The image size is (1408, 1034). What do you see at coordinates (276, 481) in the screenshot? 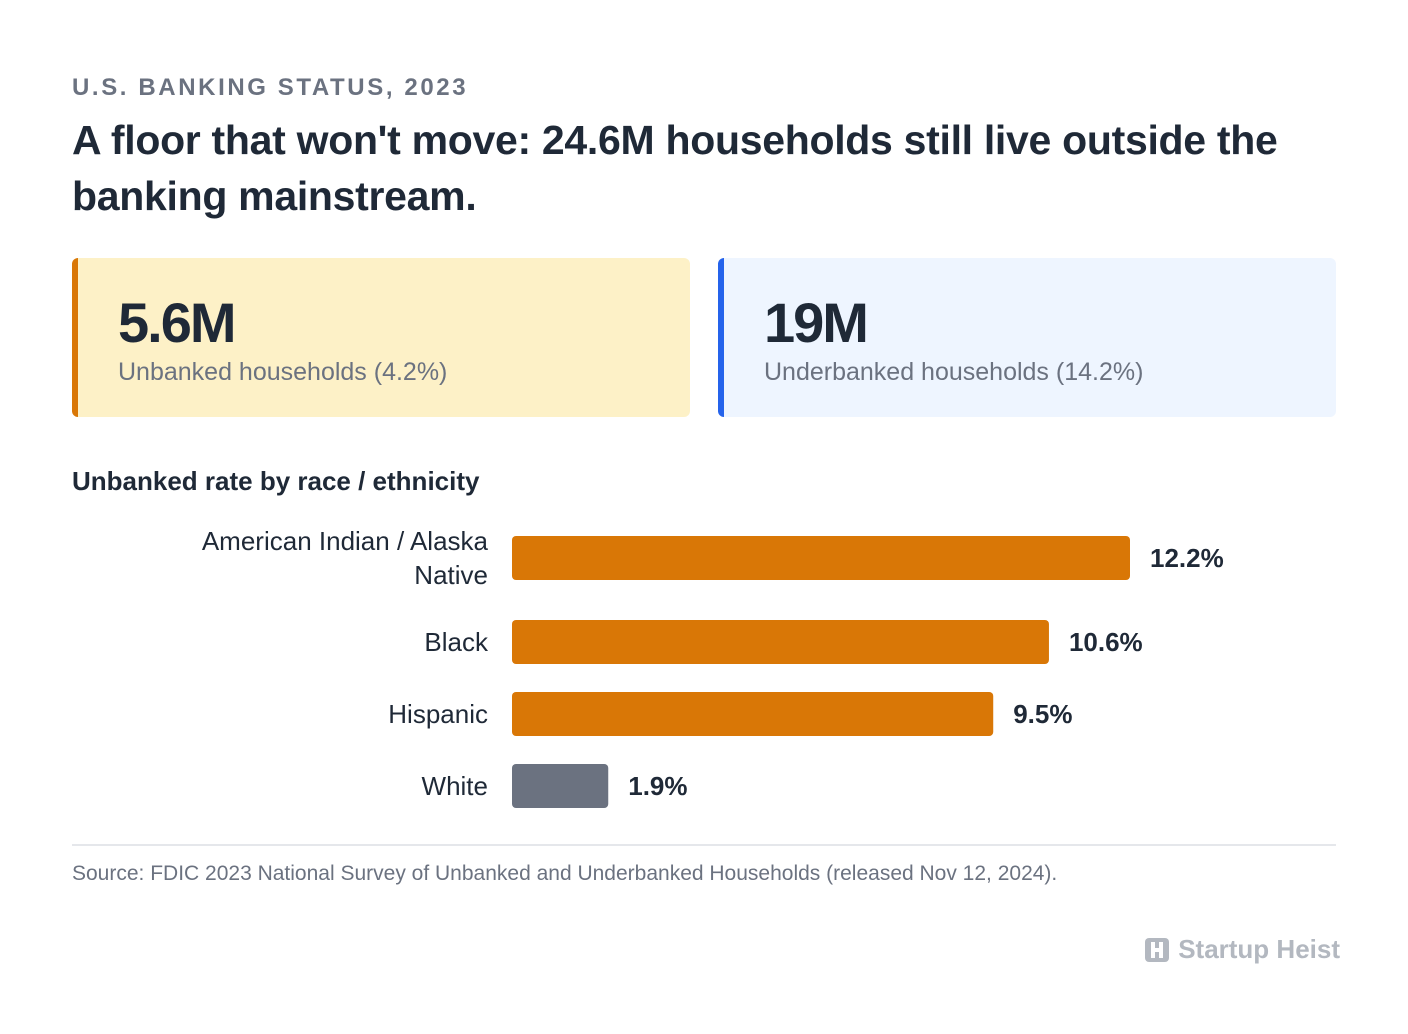
I see `chart-title: Unbanked rate by race / ethnicity` at bounding box center [276, 481].